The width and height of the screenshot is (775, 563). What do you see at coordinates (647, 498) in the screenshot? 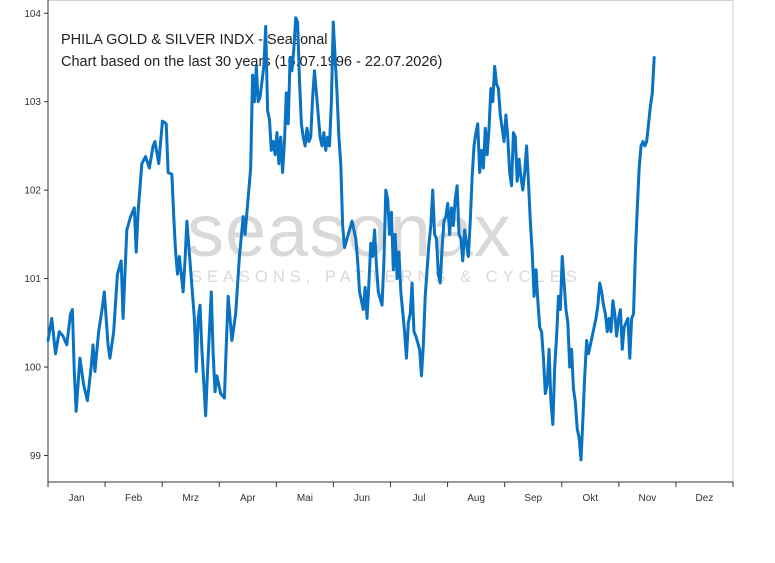
I see `x-tick-label: Nov` at bounding box center [647, 498].